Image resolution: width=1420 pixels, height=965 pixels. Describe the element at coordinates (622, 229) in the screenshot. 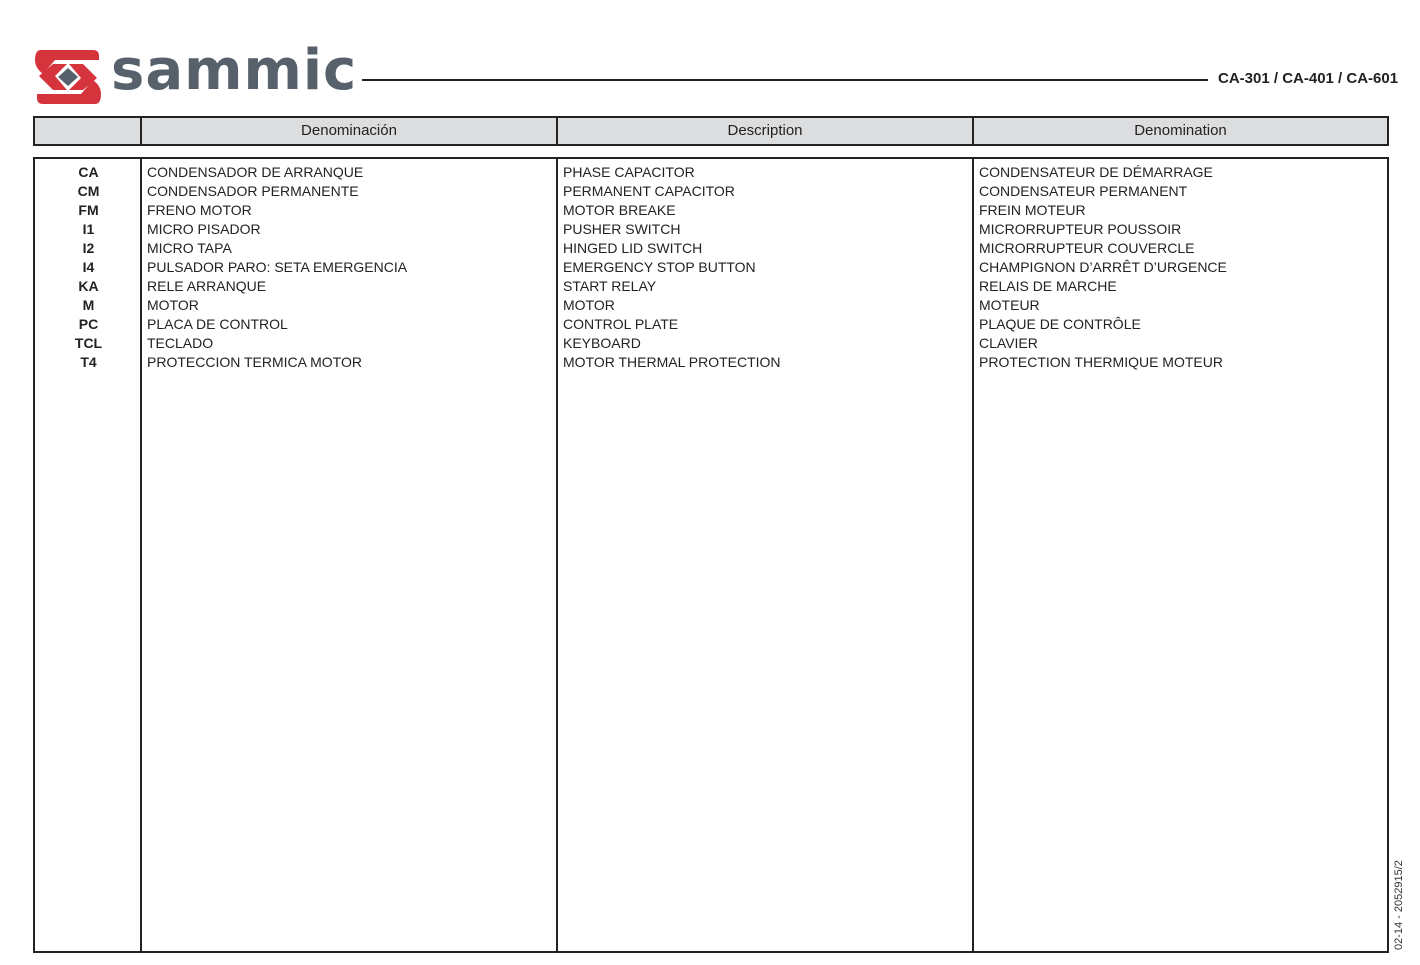

I see `name-en: PUSHER SWITCH` at that location.